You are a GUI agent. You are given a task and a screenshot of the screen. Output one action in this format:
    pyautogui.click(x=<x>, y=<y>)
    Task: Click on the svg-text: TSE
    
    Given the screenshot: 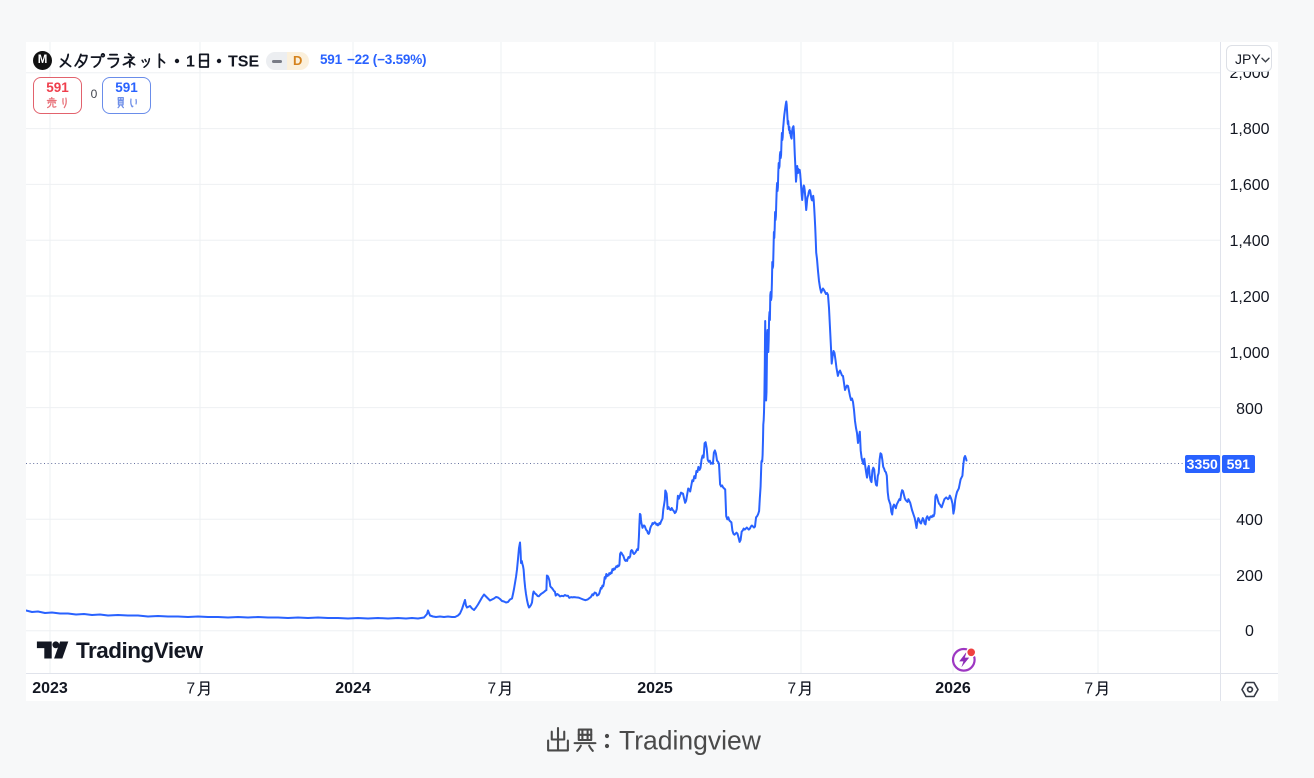 What is the action you would take?
    pyautogui.click(x=243, y=62)
    